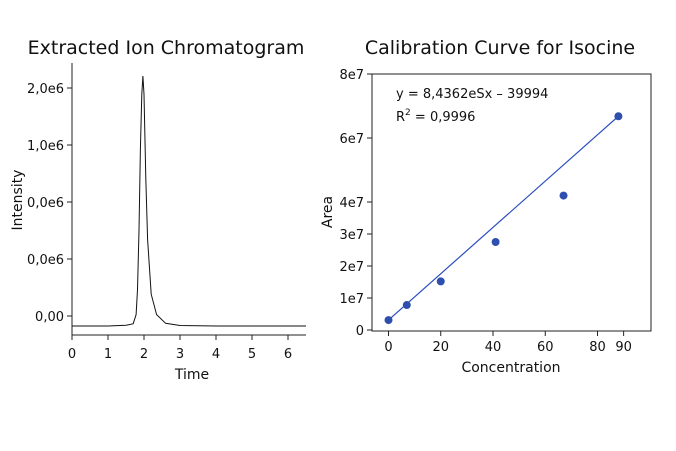  Describe the element at coordinates (351, 235) in the screenshot. I see `calibration-y-tick-label: 3e7` at that location.